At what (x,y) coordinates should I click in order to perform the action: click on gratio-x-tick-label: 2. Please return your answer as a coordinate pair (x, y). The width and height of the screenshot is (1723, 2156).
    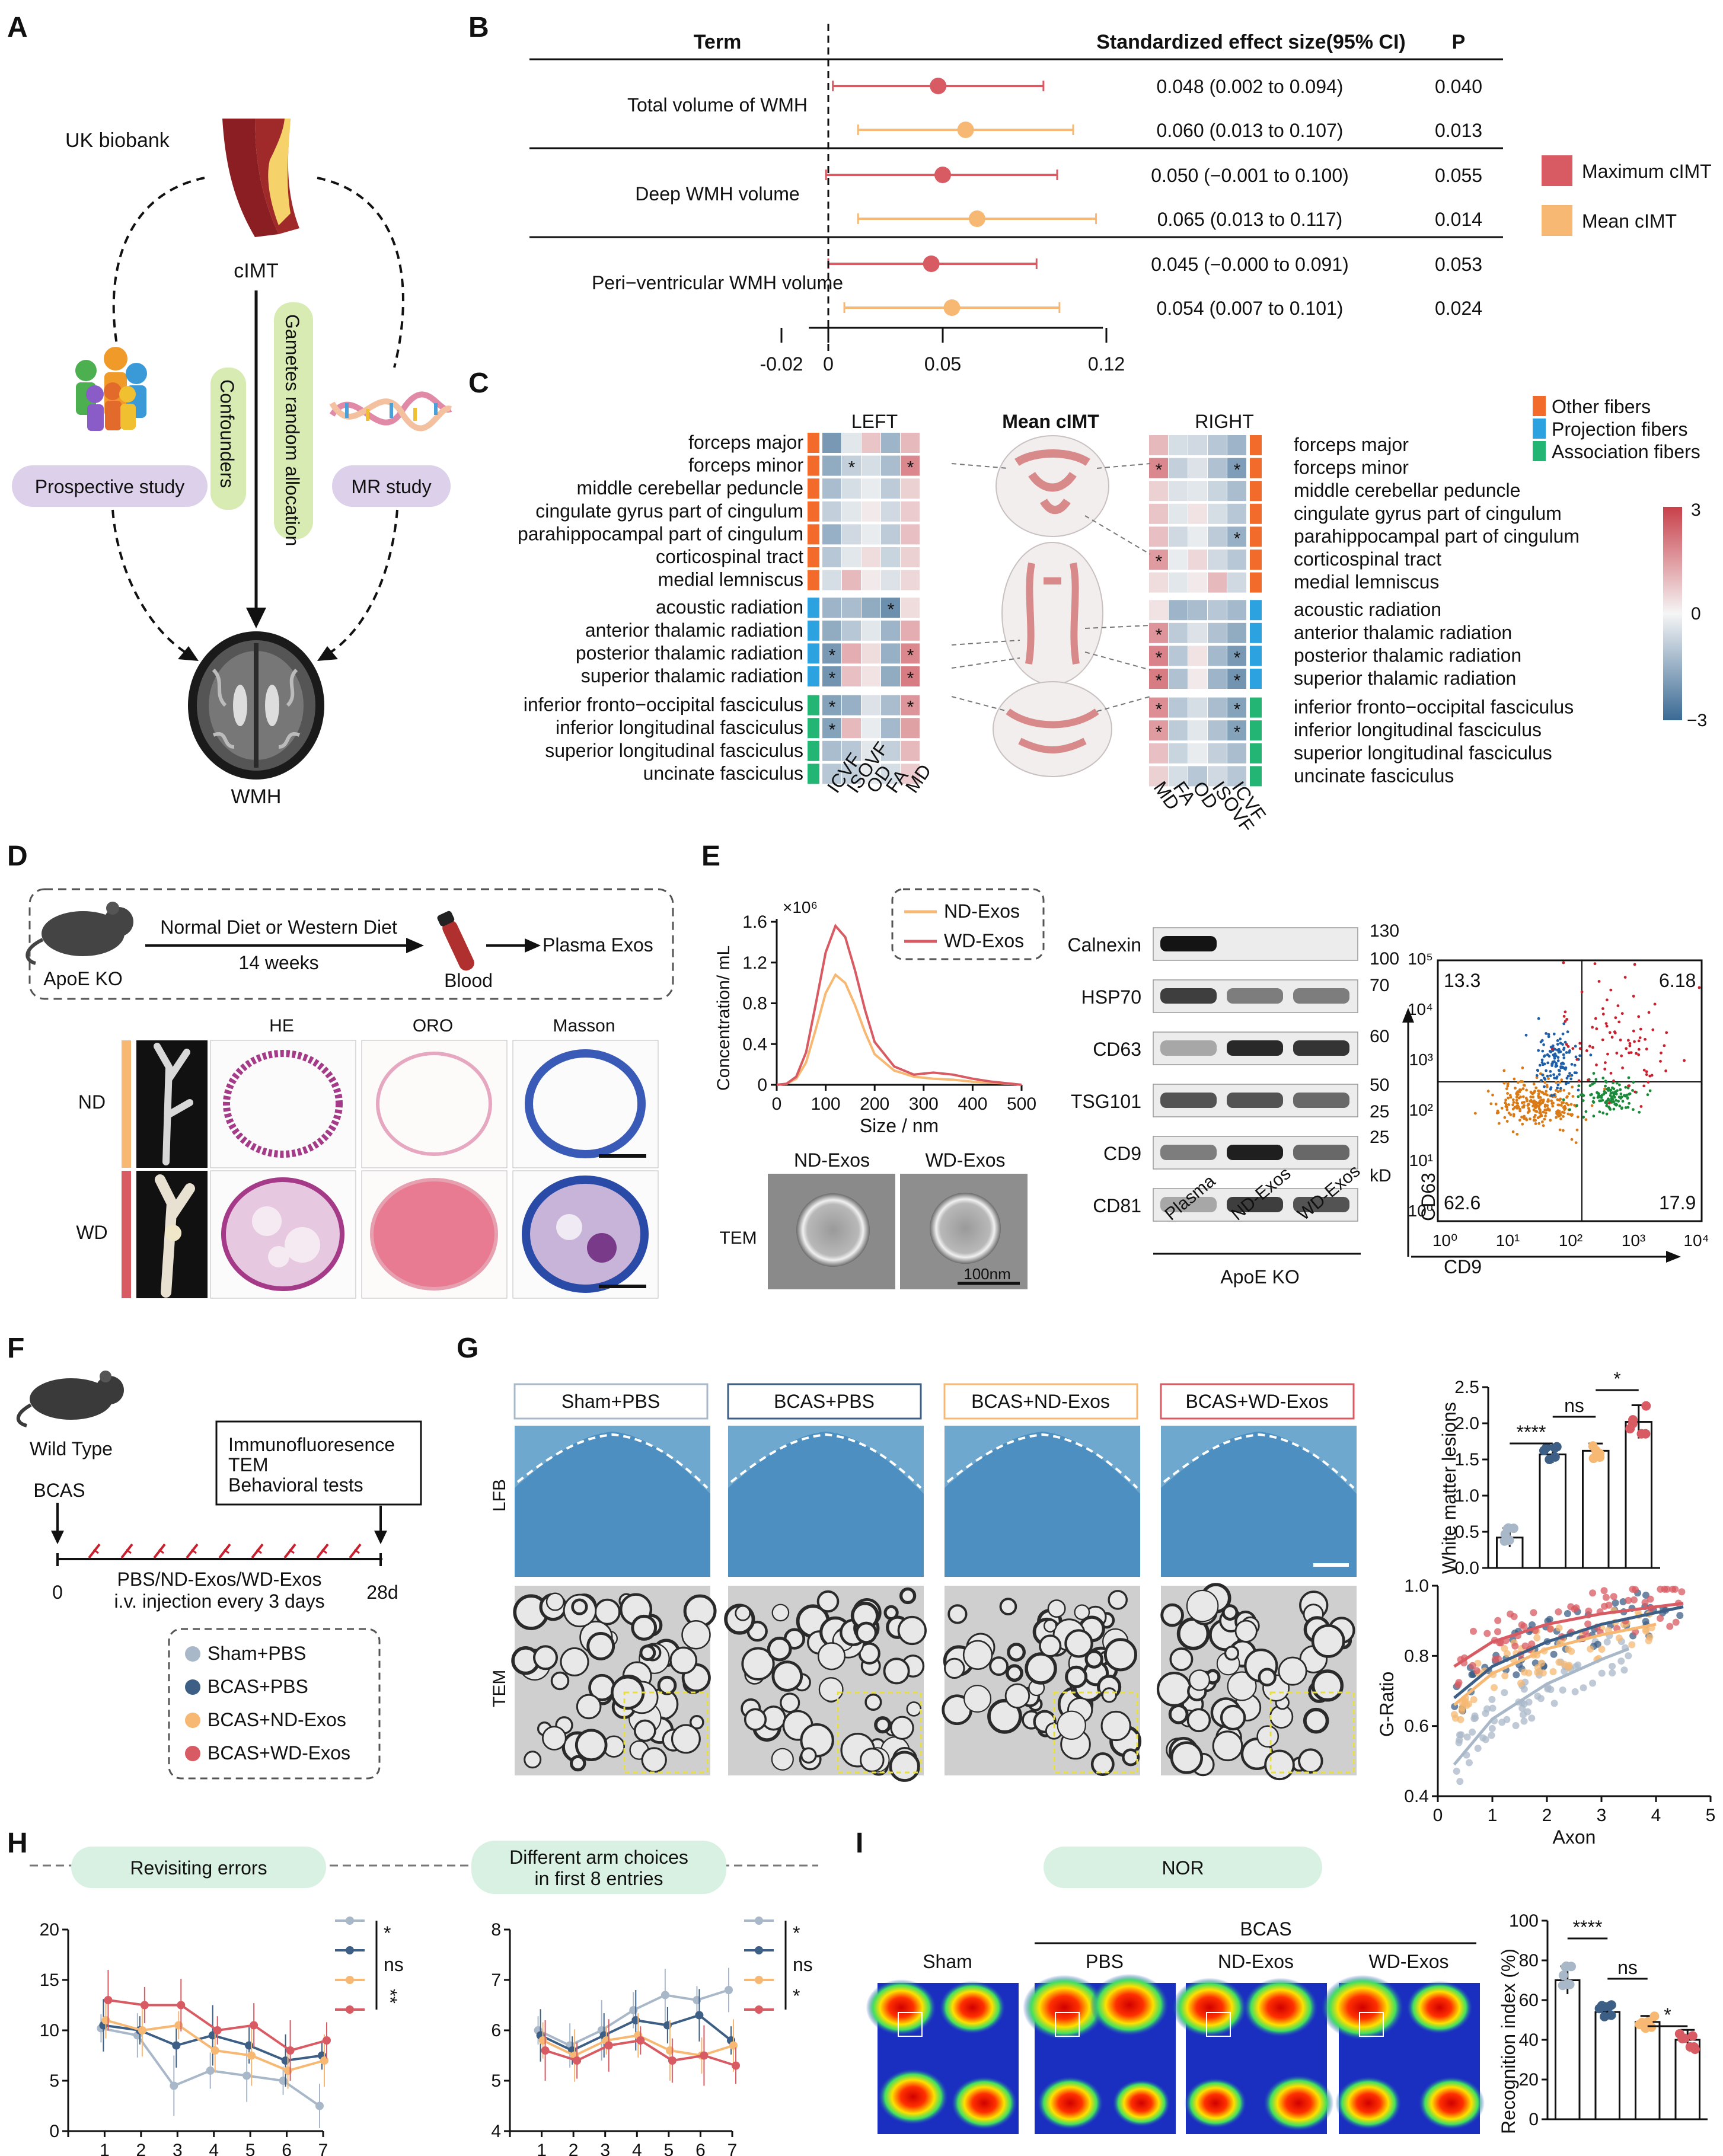
    Looking at the image, I should click on (1547, 1816).